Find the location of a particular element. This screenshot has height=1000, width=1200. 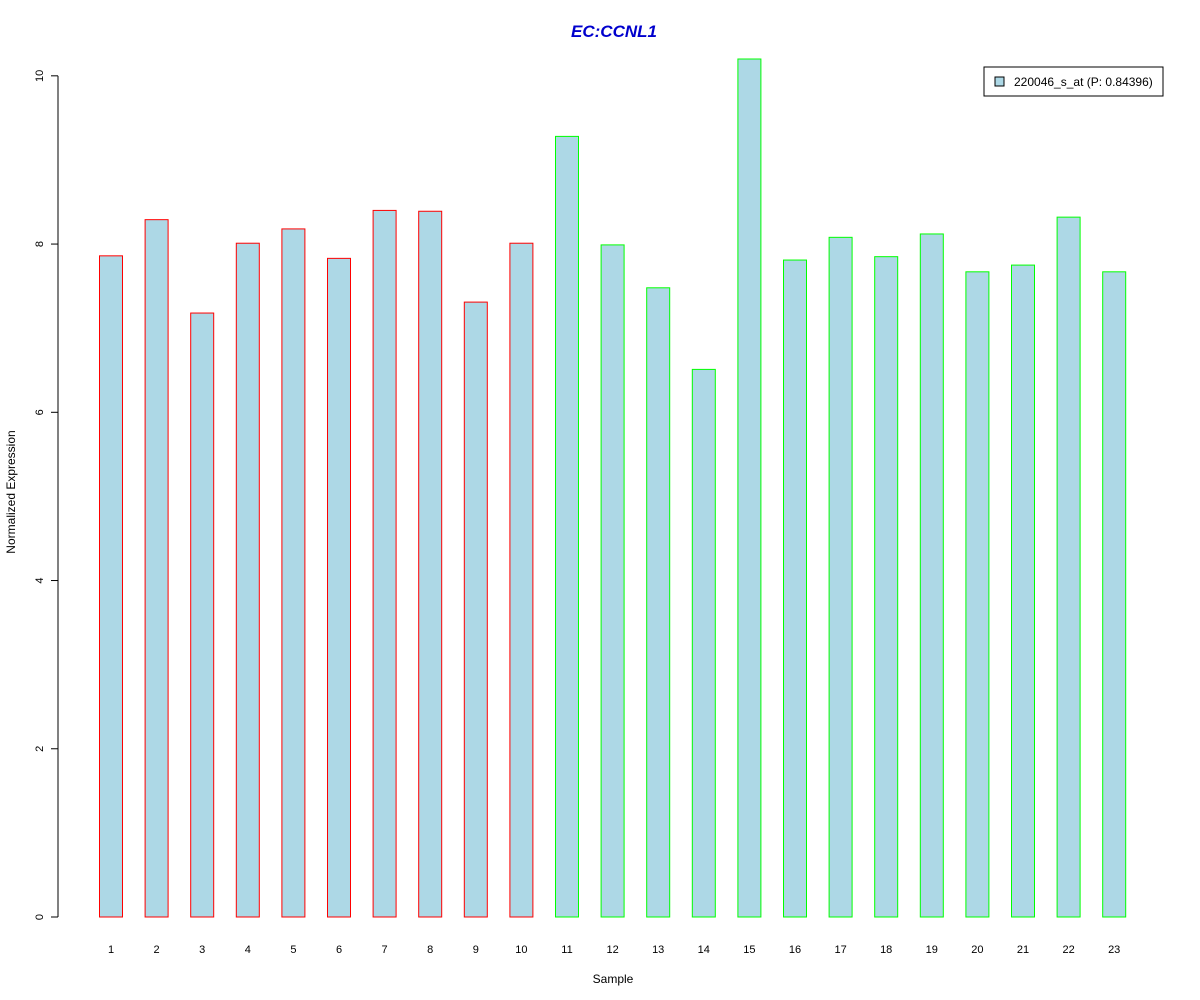

y-tick-label: 8 is located at coordinates (40, 244).